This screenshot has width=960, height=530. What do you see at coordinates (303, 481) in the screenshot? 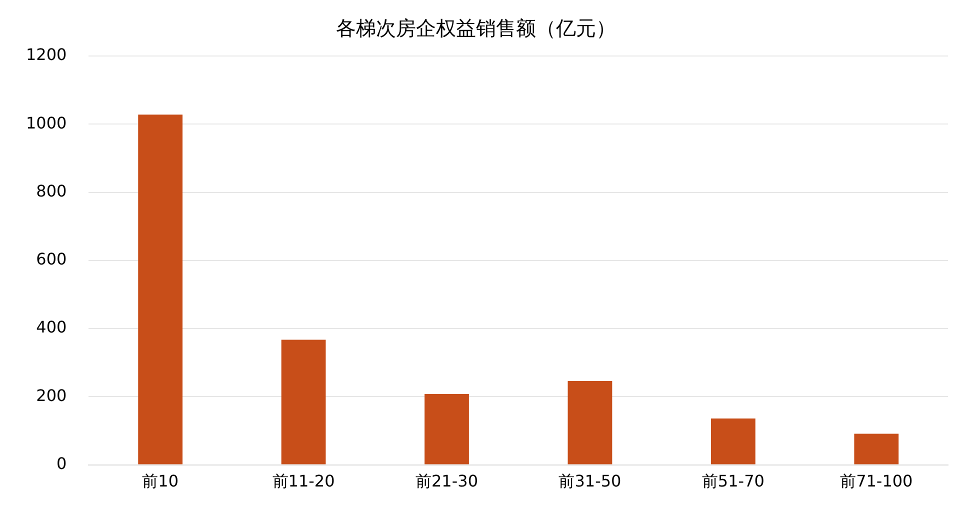
I see `x-tick-label: 前11-20` at bounding box center [303, 481].